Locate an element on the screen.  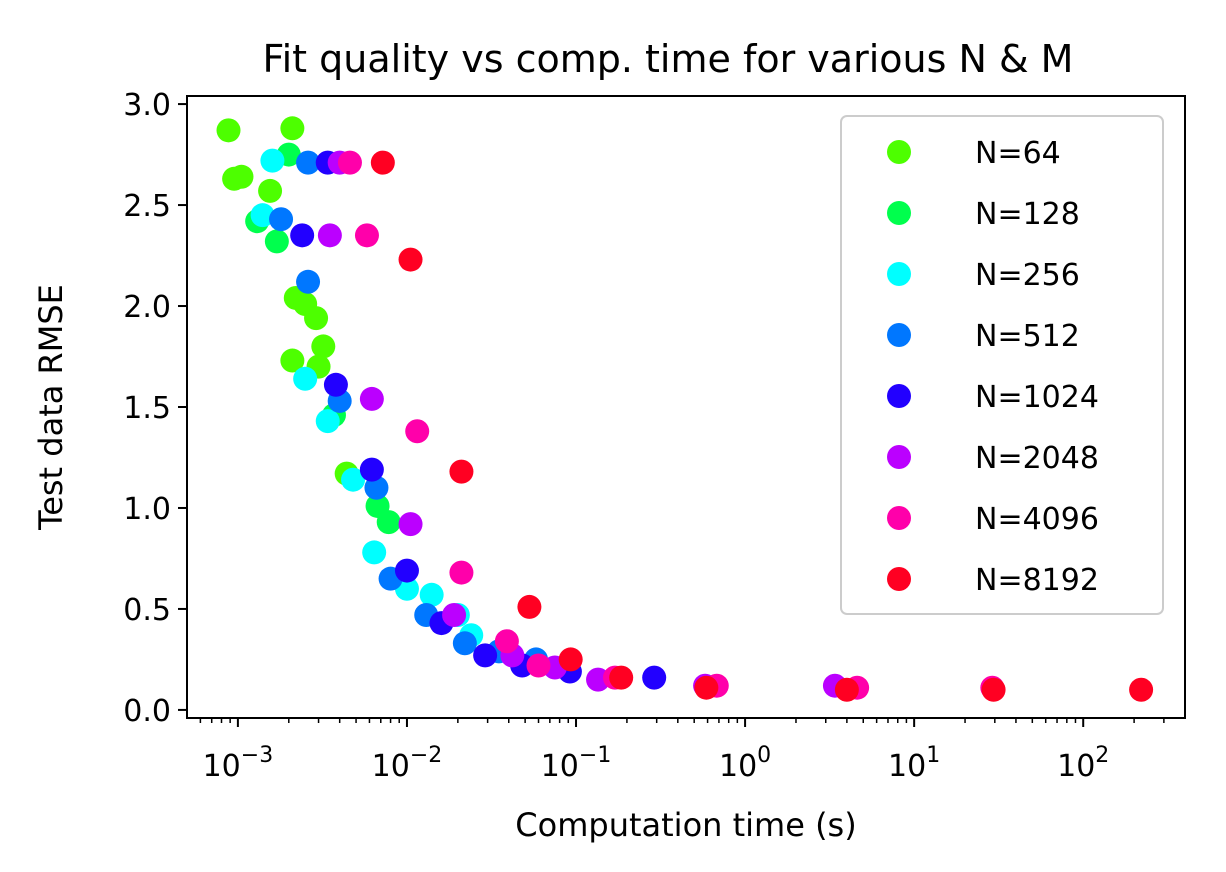
y-tick-label: 3.0 is located at coordinates (147, 105).